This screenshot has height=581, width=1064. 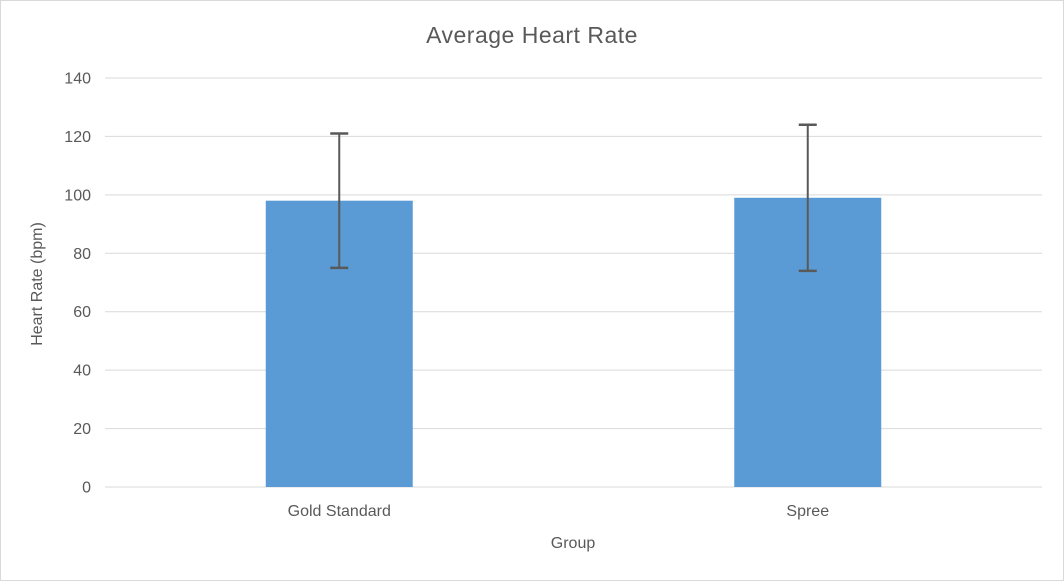 I want to click on y-tick-label: 100, so click(x=77, y=195).